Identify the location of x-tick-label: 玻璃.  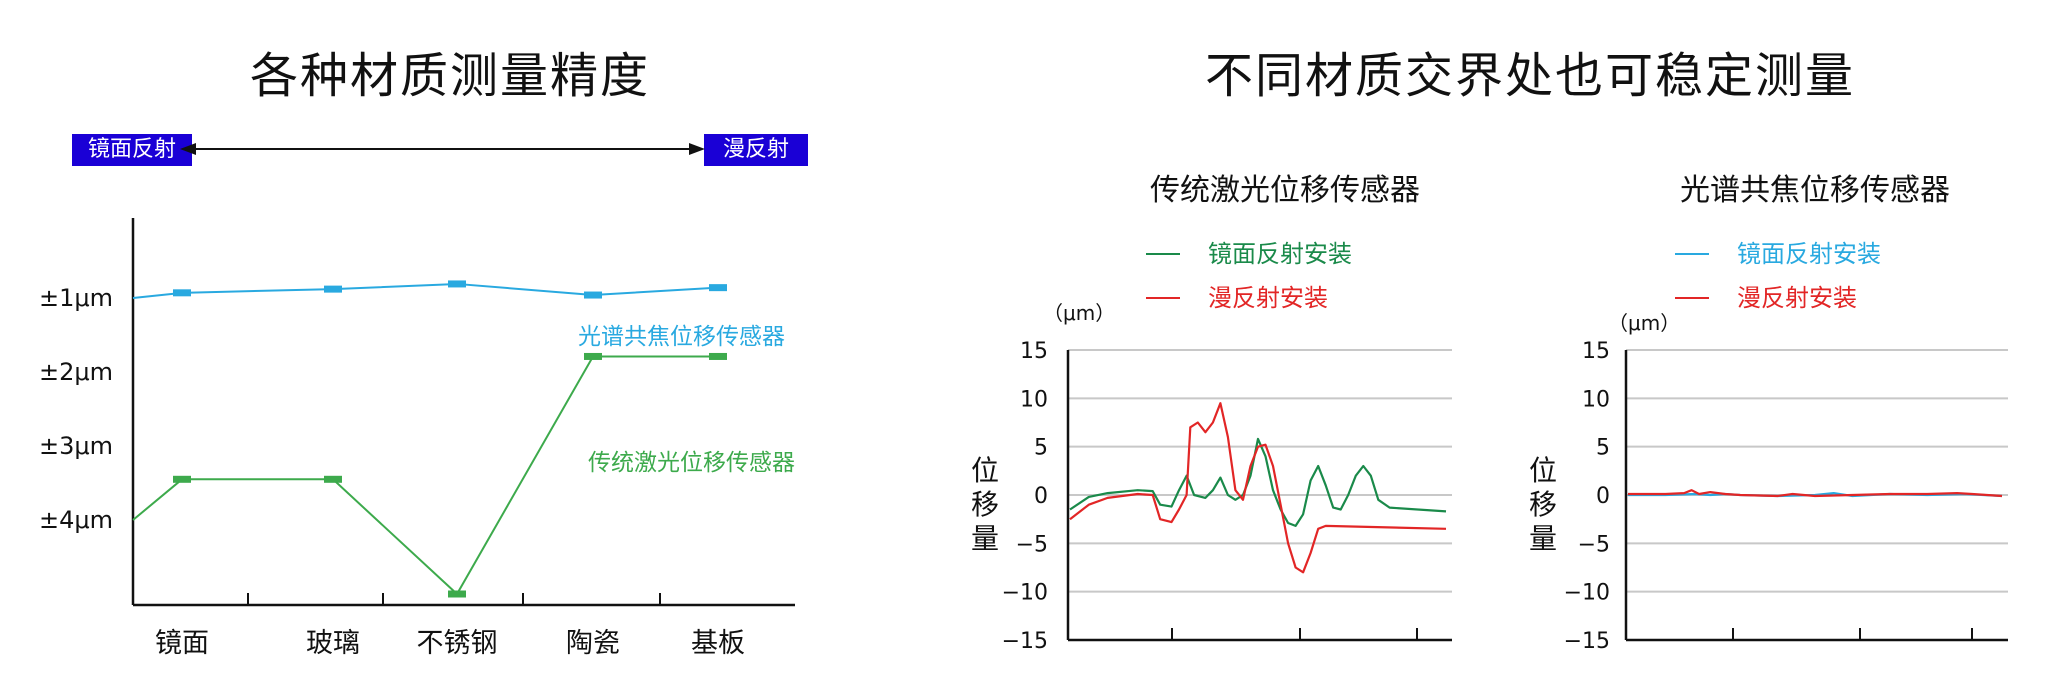
(333, 643).